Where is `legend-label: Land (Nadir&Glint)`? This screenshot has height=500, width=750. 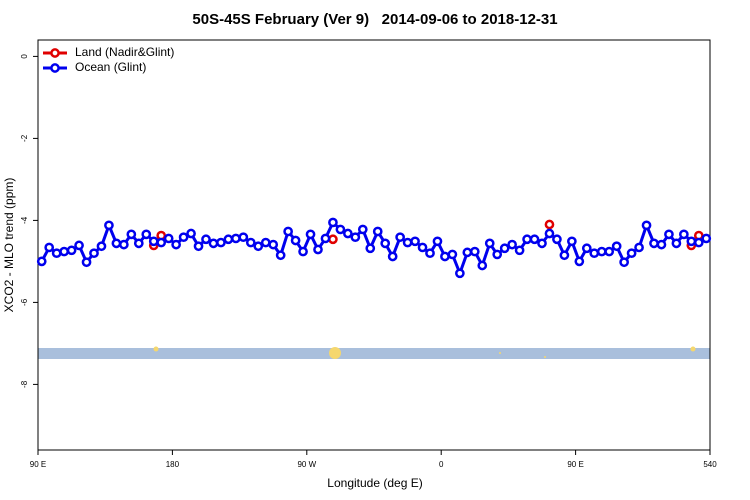 legend-label: Land (Nadir&Glint) is located at coordinates (124, 52).